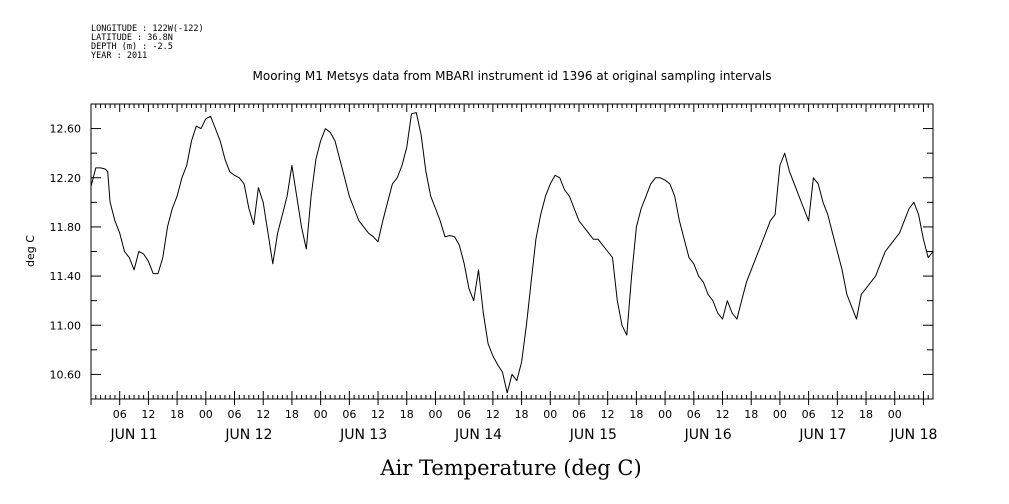  Describe the element at coordinates (913, 435) in the screenshot. I see `x-day-label: JUN 18` at that location.